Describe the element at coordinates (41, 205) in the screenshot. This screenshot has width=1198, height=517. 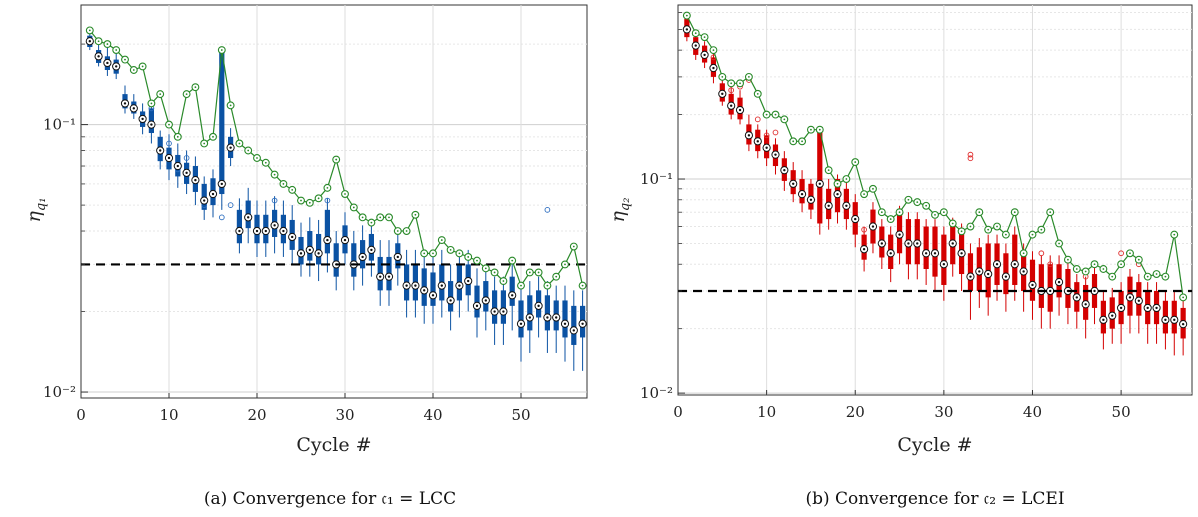
I see `y-axis-label-a-sub: q₁` at that location.